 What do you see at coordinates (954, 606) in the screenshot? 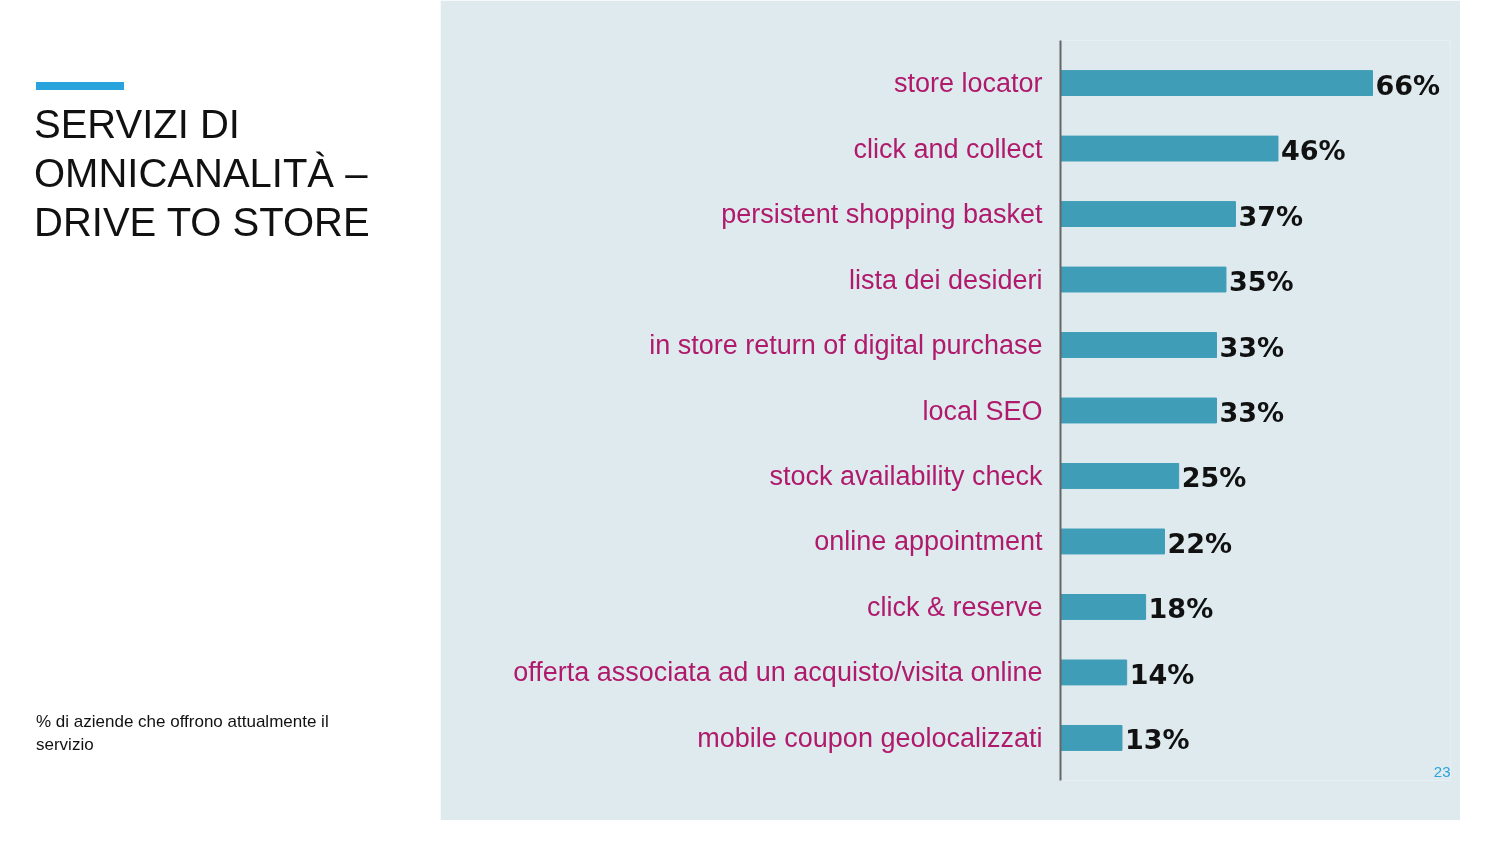
I see `y-tick-label: click & reserve` at bounding box center [954, 606].